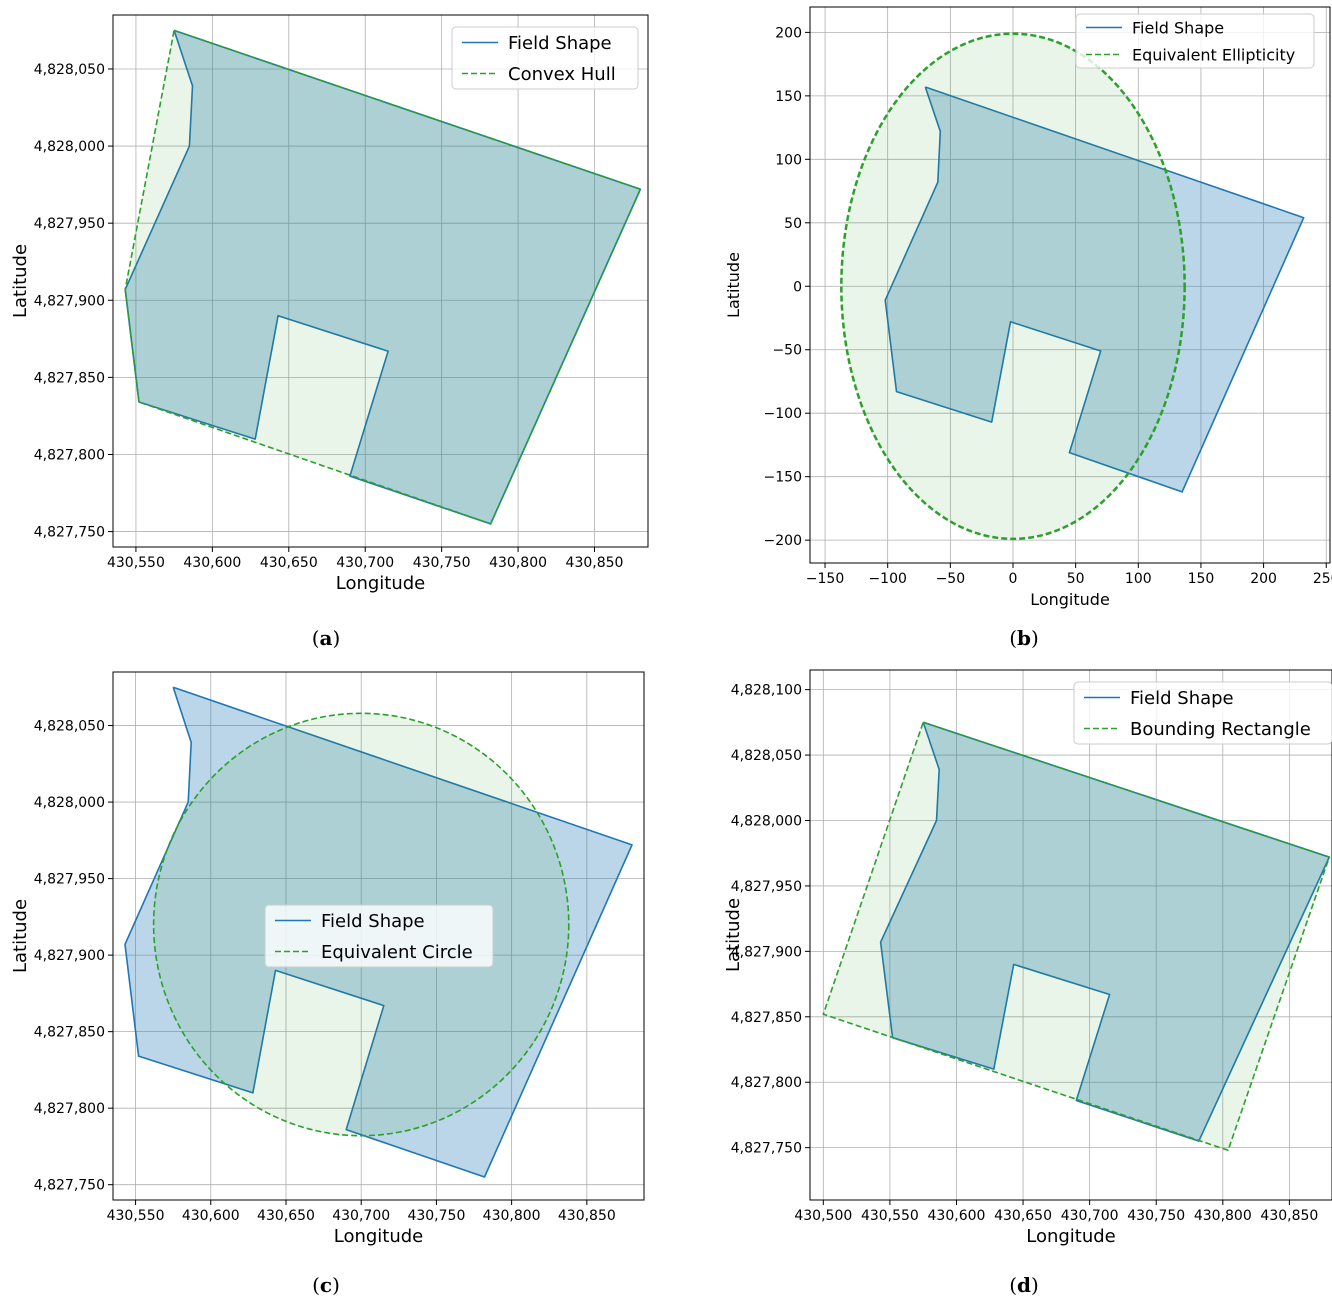  I want to click on y-axis-label-a: Latitude, so click(20, 281).